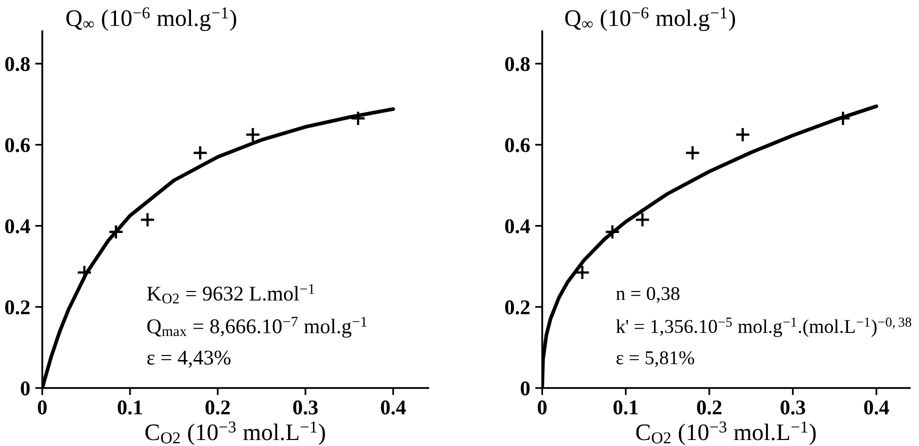 The height and width of the screenshot is (446, 919). I want to click on annotation: K$_{O2}$ = 9632 L.mol$^{−1}$, so click(230, 294).